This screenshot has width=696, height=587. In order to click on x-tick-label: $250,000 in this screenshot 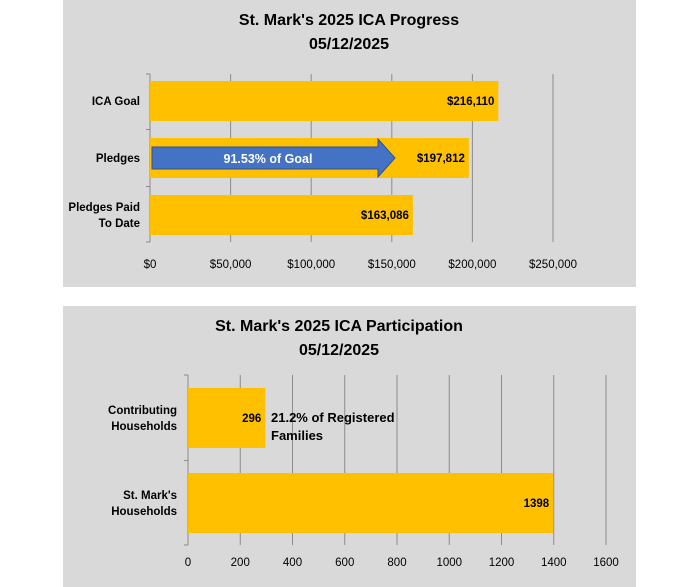, I will do `click(553, 265)`.